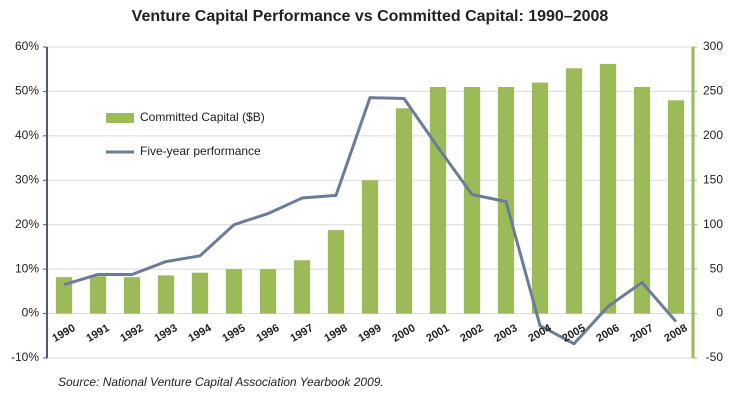  What do you see at coordinates (267, 333) in the screenshot?
I see `x-tick-label: 1996` at bounding box center [267, 333].